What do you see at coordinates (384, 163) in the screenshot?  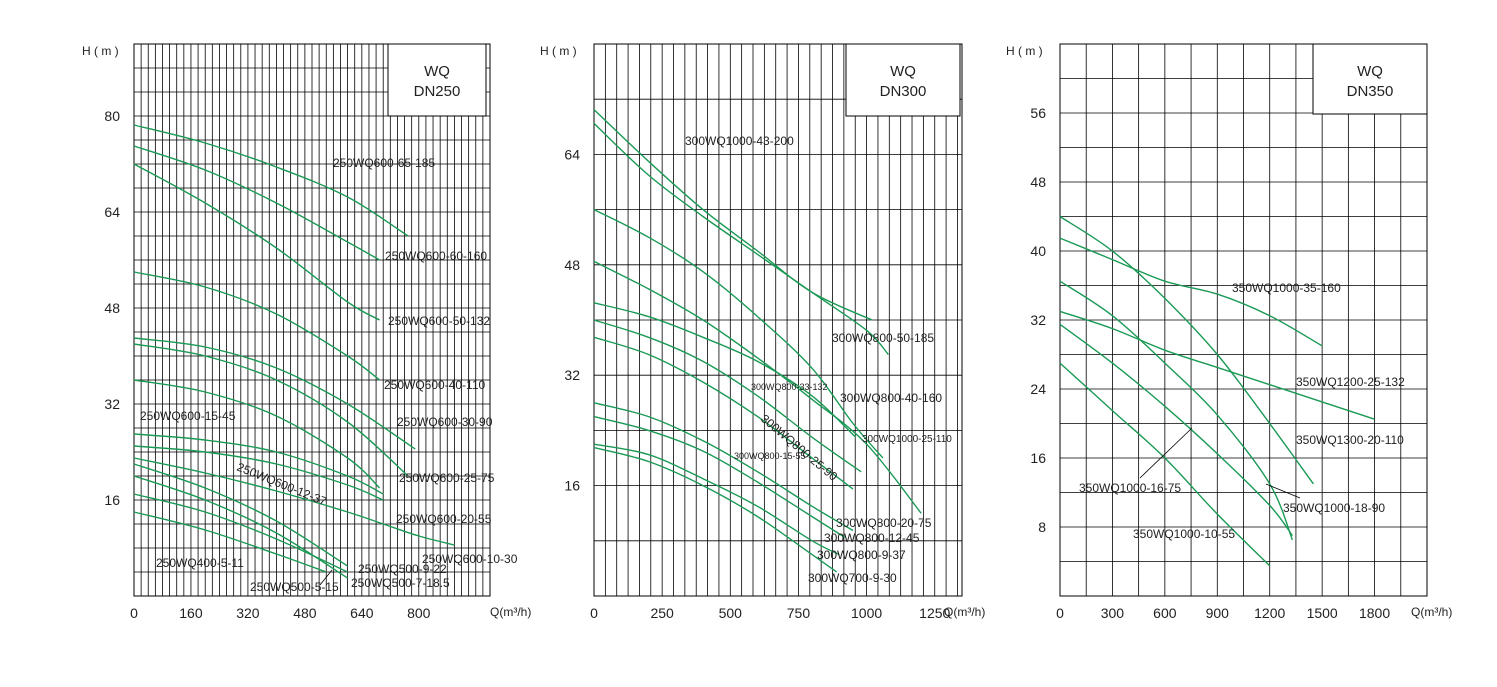 I see `curve-label: 250WQ600-65-185` at bounding box center [384, 163].